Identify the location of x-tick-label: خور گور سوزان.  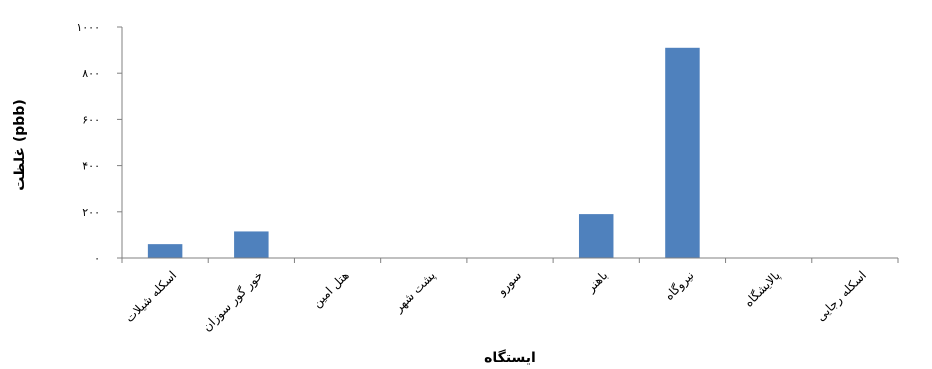
(233, 301).